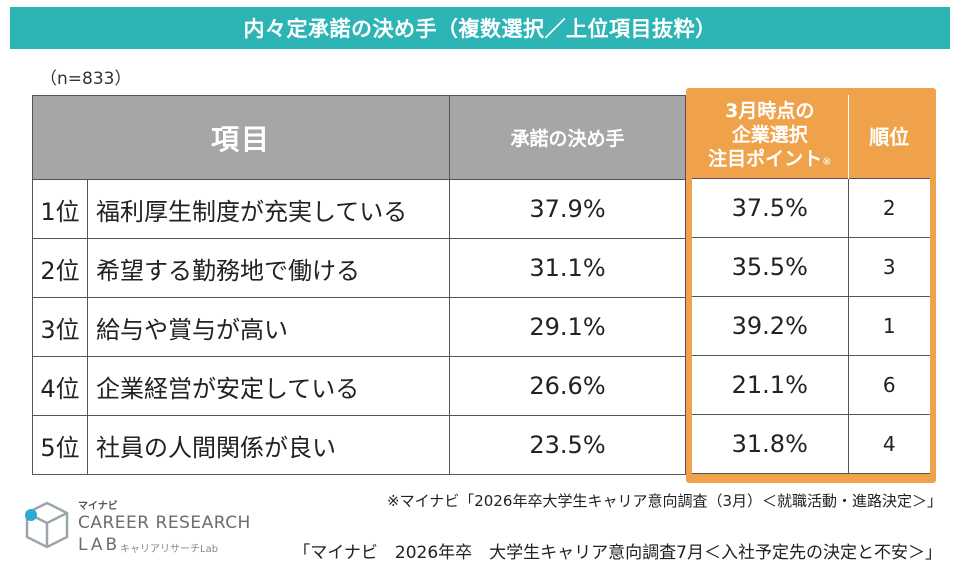 The height and width of the screenshot is (579, 960). What do you see at coordinates (765, 159) in the screenshot?
I see `header-point-line3: 注目ポイント` at bounding box center [765, 159].